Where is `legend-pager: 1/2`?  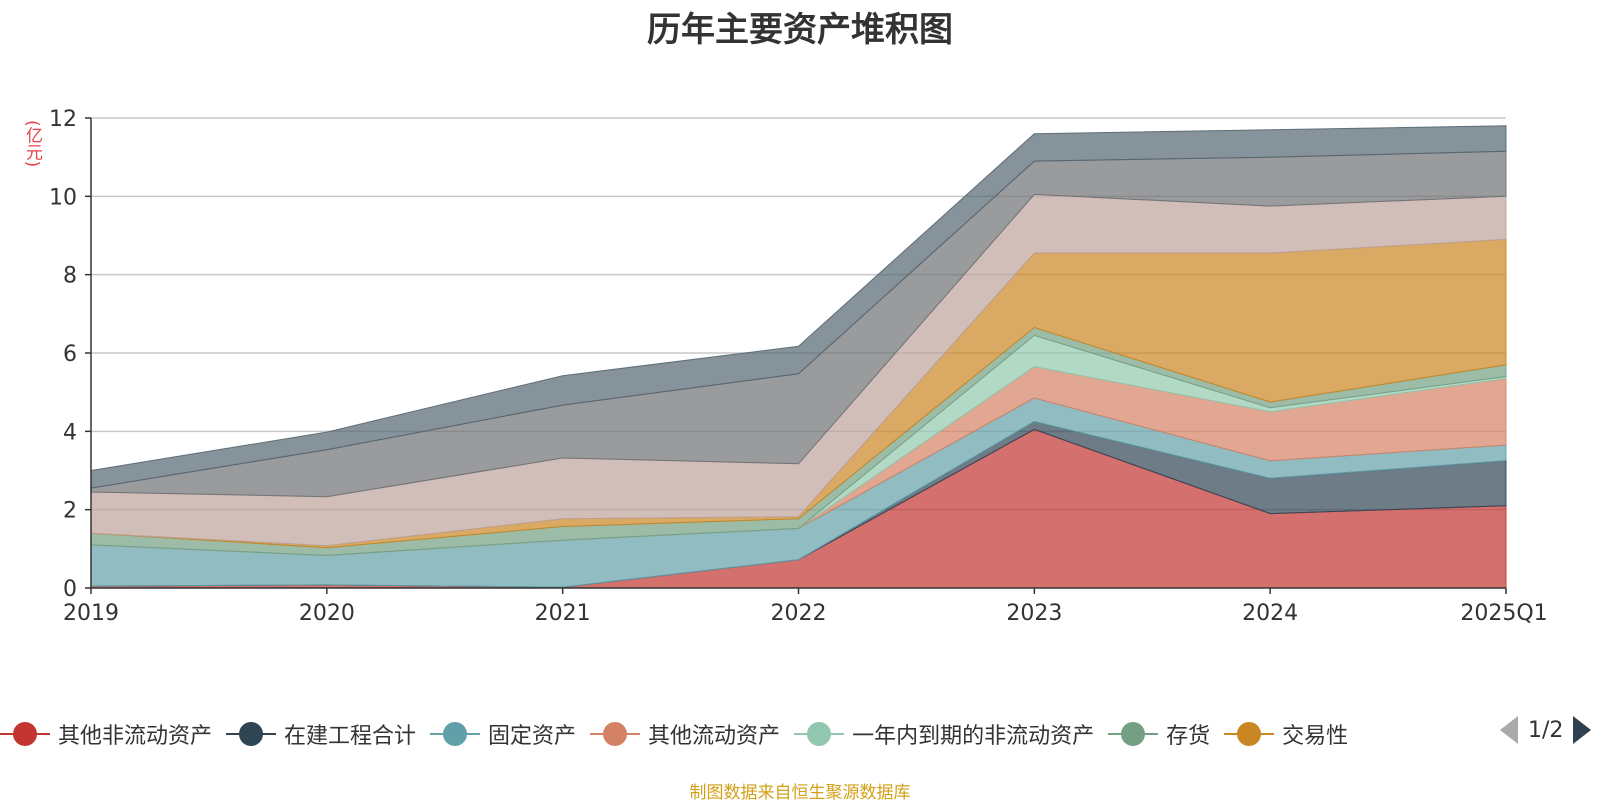
legend-pager: 1/2 is located at coordinates (1546, 730).